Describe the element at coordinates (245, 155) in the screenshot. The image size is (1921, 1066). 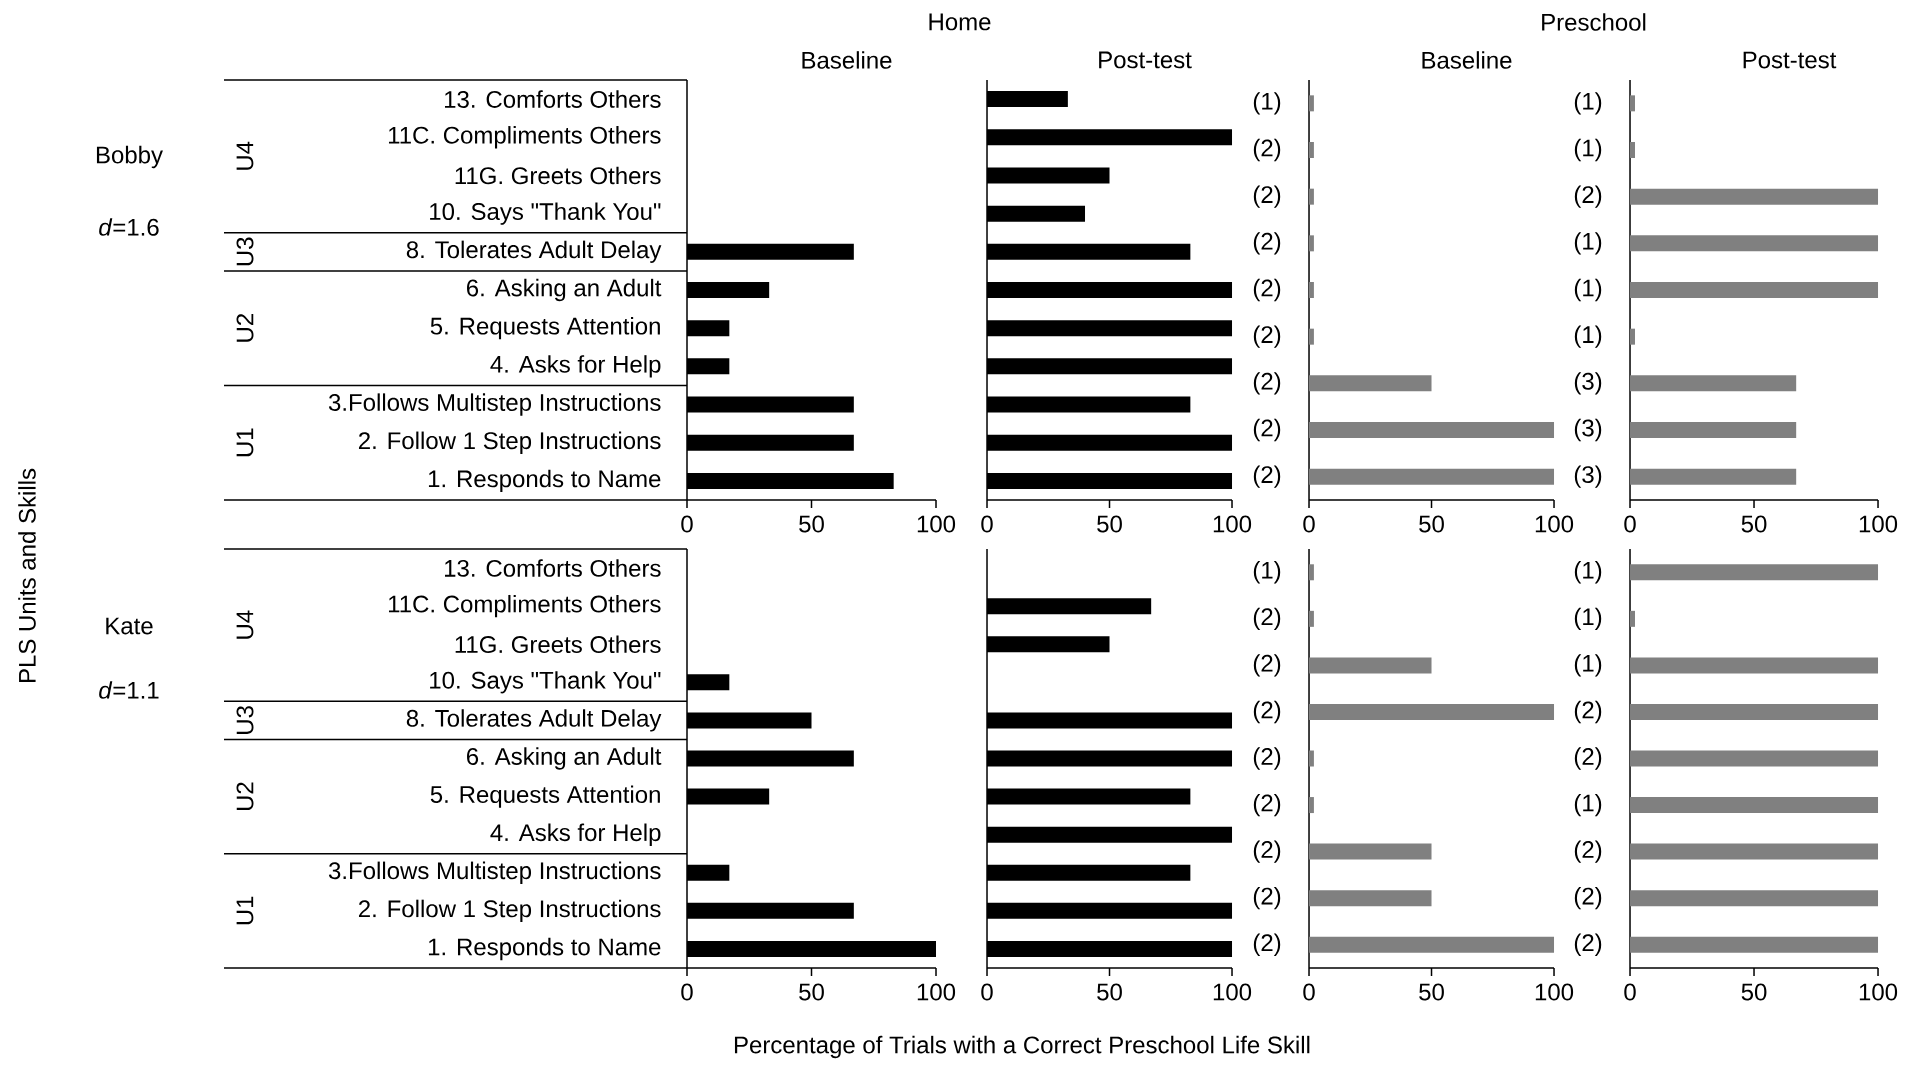
I see `text: U4` at that location.